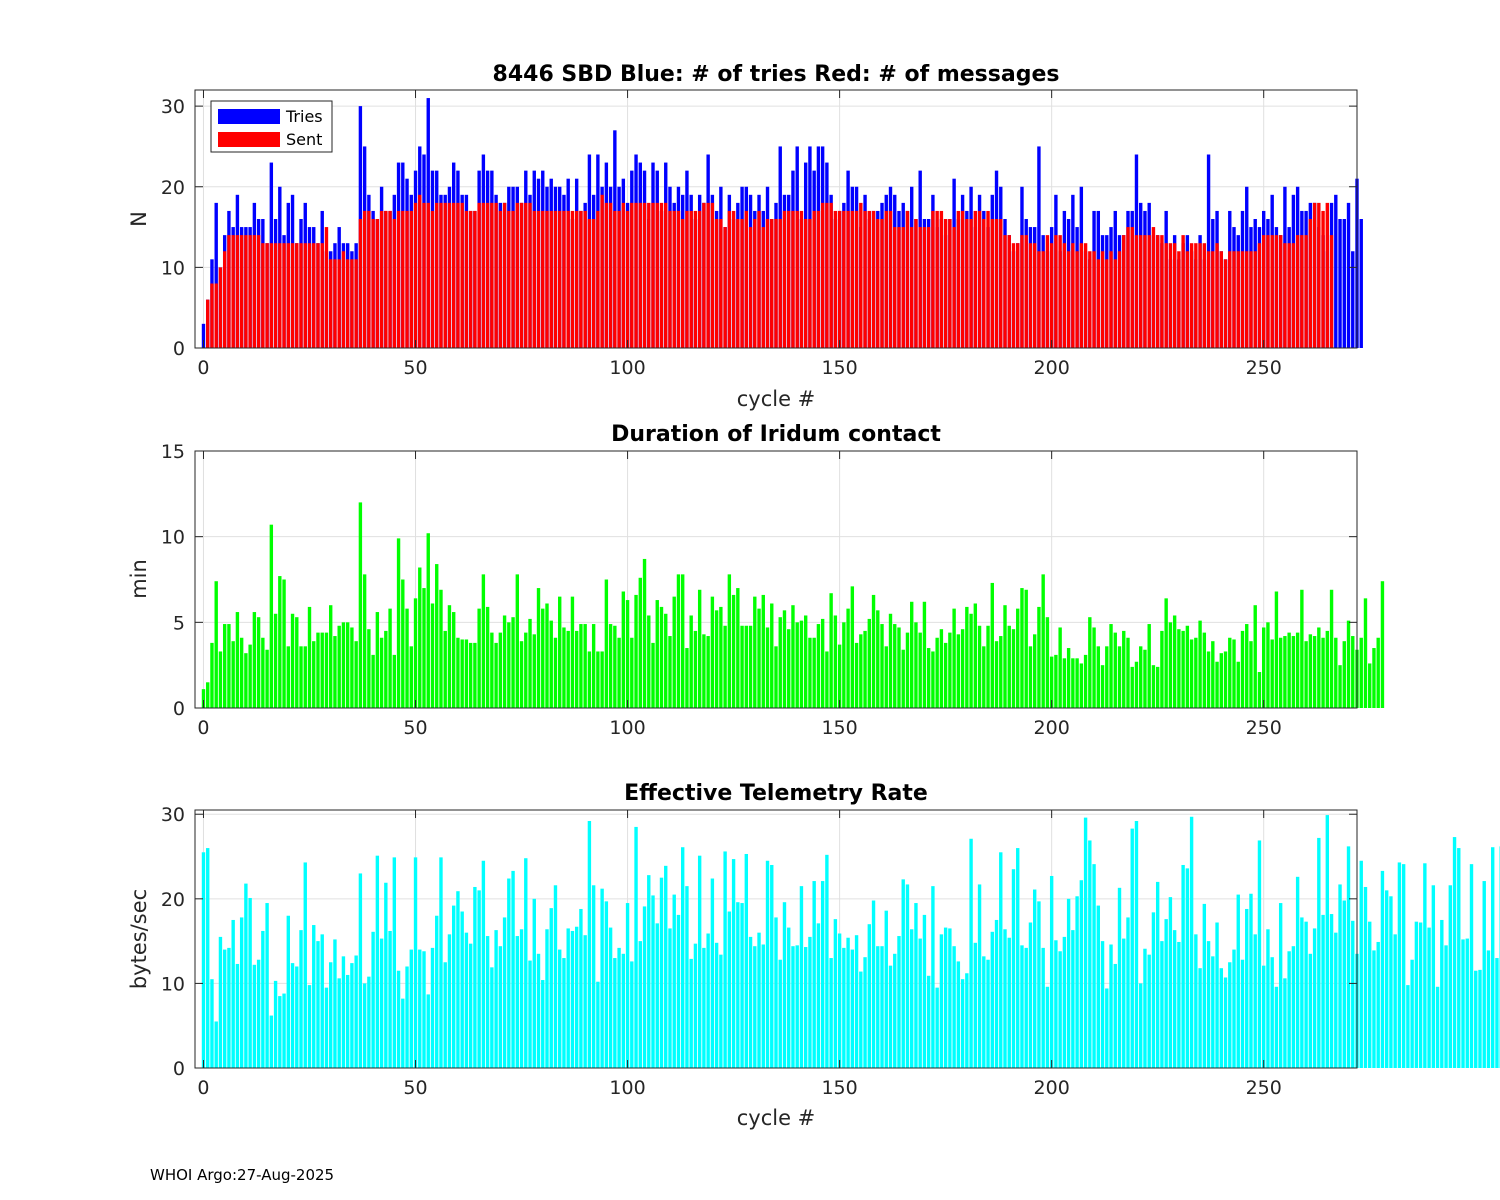 The image size is (1500, 1200). I want to click on x-tick-label: 100, so click(627, 728).